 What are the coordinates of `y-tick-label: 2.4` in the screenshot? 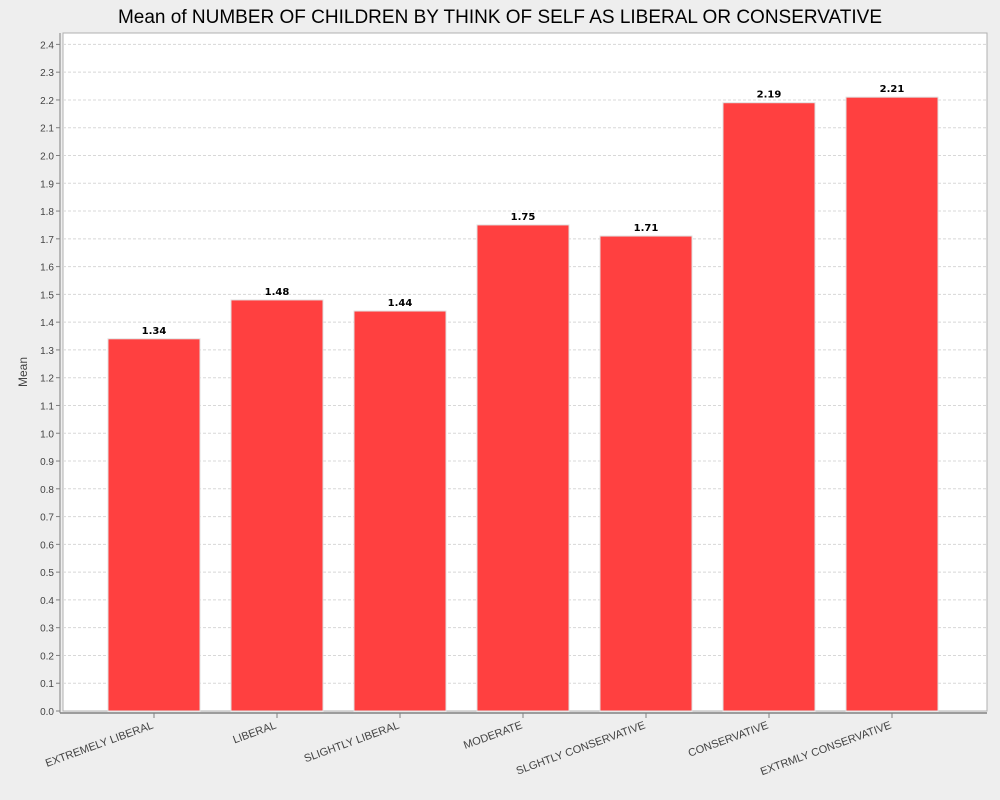 It's located at (47, 45).